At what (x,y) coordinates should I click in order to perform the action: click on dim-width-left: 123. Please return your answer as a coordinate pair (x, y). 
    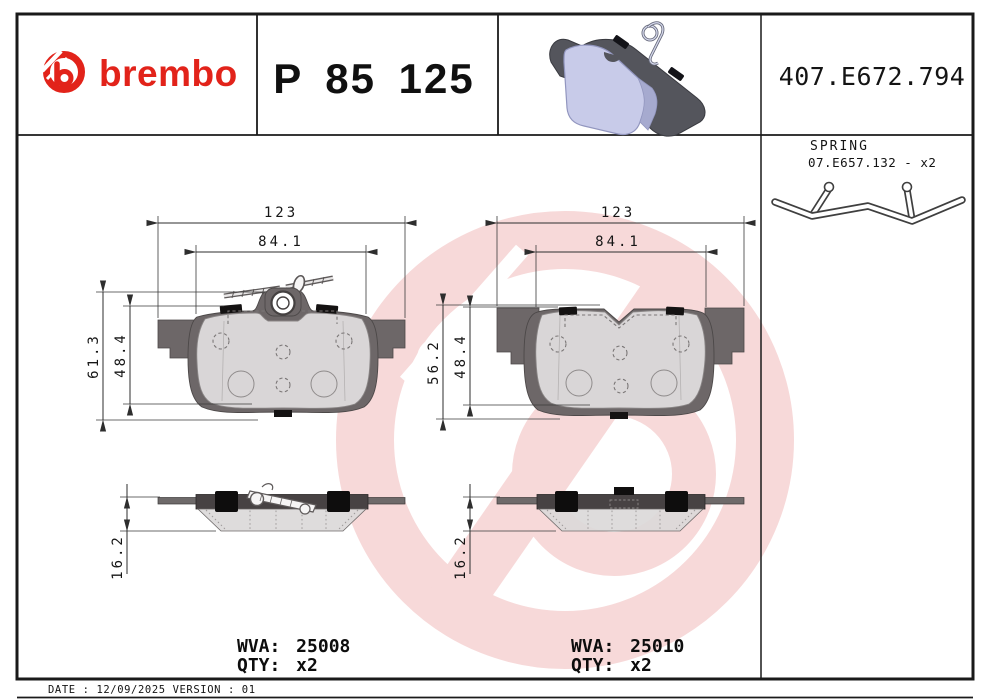
    Looking at the image, I should click on (281, 213).